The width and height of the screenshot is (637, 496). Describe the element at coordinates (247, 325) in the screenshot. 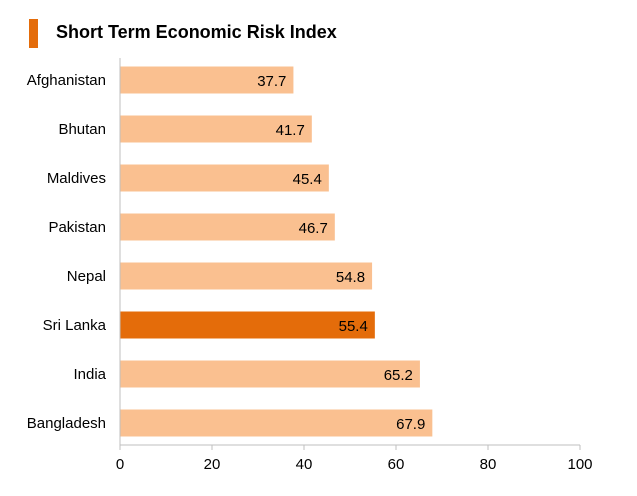

I see `bar-sri-lanka` at that location.